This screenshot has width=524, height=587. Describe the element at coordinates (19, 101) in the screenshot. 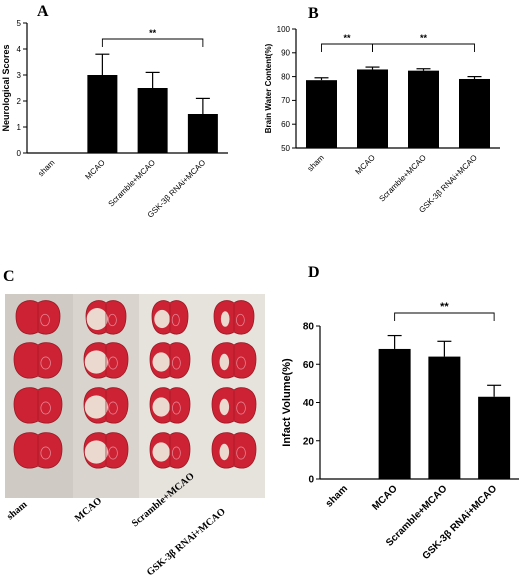

I see `y-tick-label: 2` at that location.